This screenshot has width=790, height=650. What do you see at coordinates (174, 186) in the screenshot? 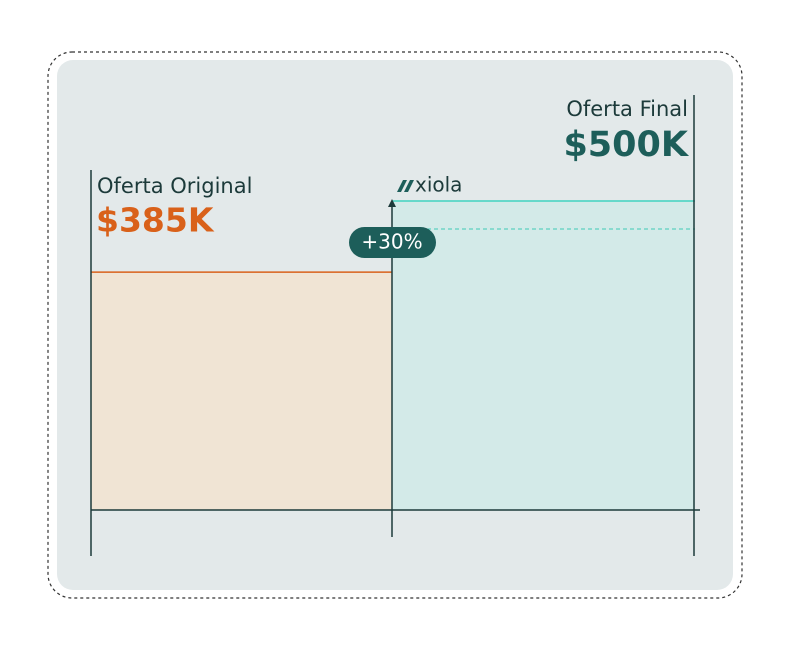
I see `category-label: Oferta Original` at bounding box center [174, 186].